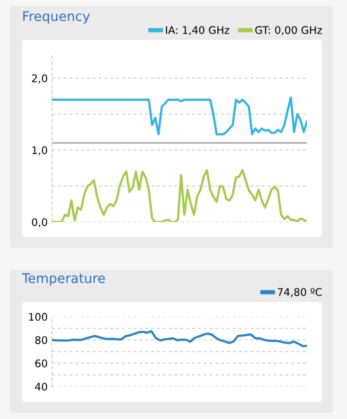  I want to click on legend-label: GT: 0,00 GHz, so click(288, 31).